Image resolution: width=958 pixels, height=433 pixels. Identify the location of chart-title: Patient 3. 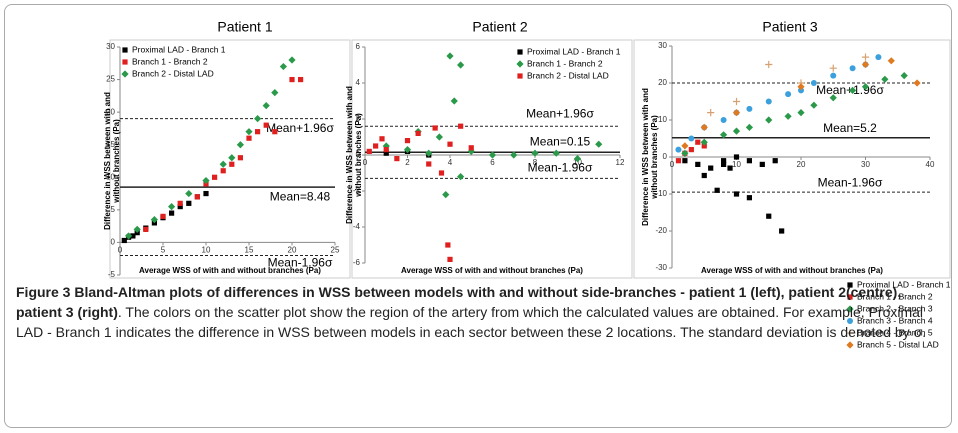
(789, 27).